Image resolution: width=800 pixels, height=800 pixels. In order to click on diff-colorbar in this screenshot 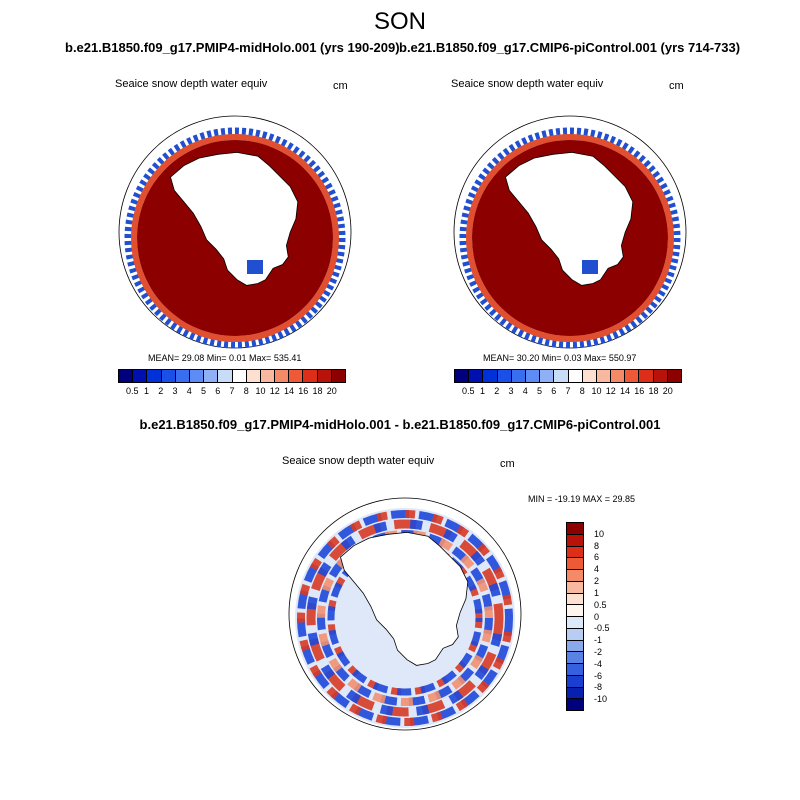, I will do `click(575, 616)`.